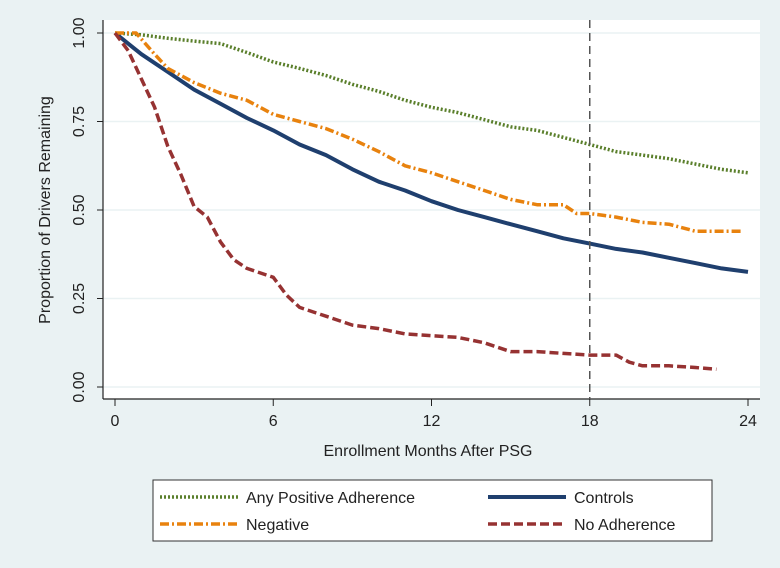  What do you see at coordinates (428, 451) in the screenshot?
I see `x-axis-label: Enrollment Months After PSG` at bounding box center [428, 451].